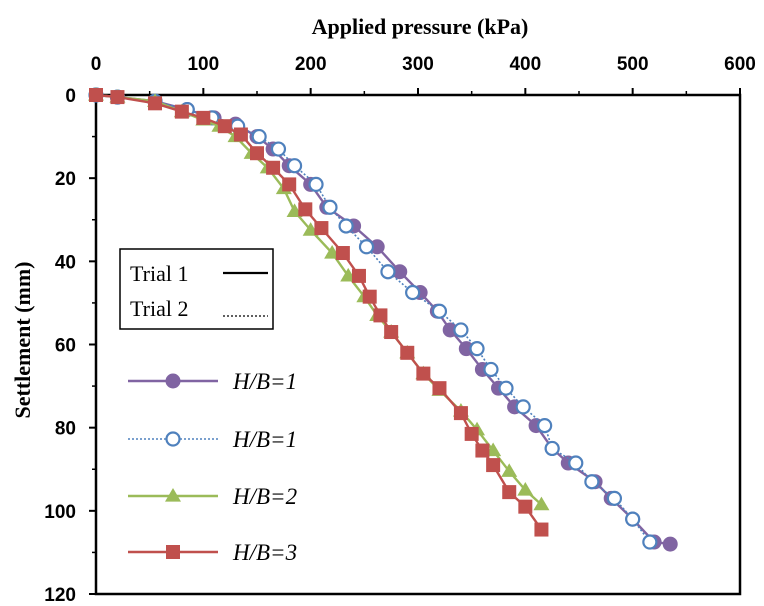 This screenshot has width=764, height=606. Describe the element at coordinates (633, 64) in the screenshot. I see `x-tick-label: 500` at that location.